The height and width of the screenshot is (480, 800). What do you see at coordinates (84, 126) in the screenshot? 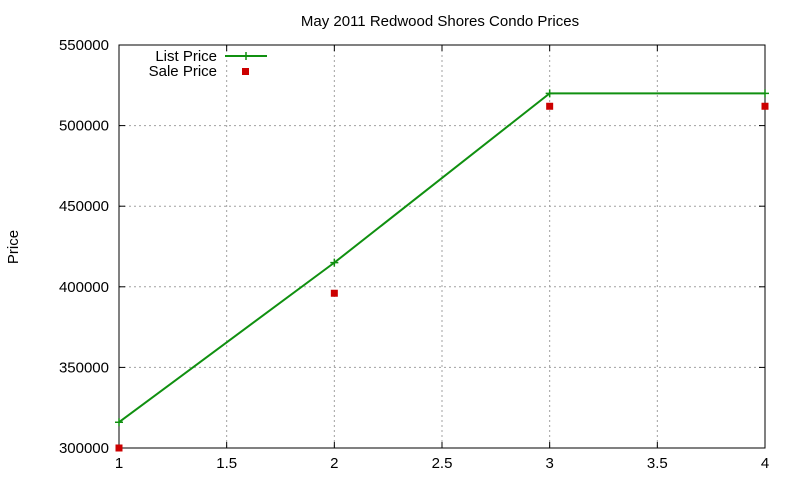
I see `y-tick-label: 500000` at bounding box center [84, 126].